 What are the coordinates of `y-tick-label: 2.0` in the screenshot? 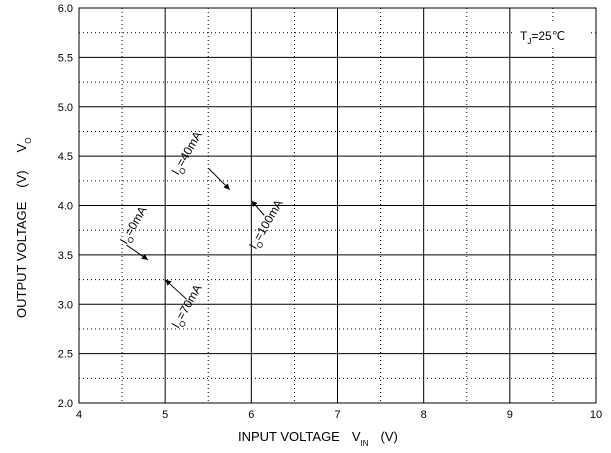 It's located at (65, 404).